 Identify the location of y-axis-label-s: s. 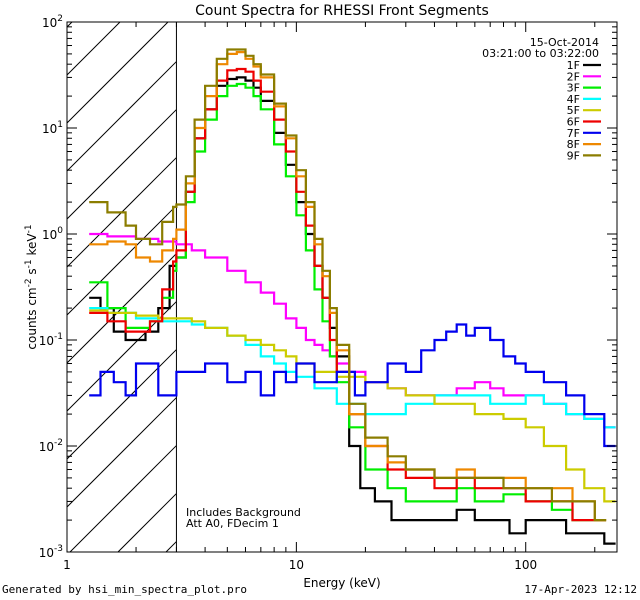
(32, 273).